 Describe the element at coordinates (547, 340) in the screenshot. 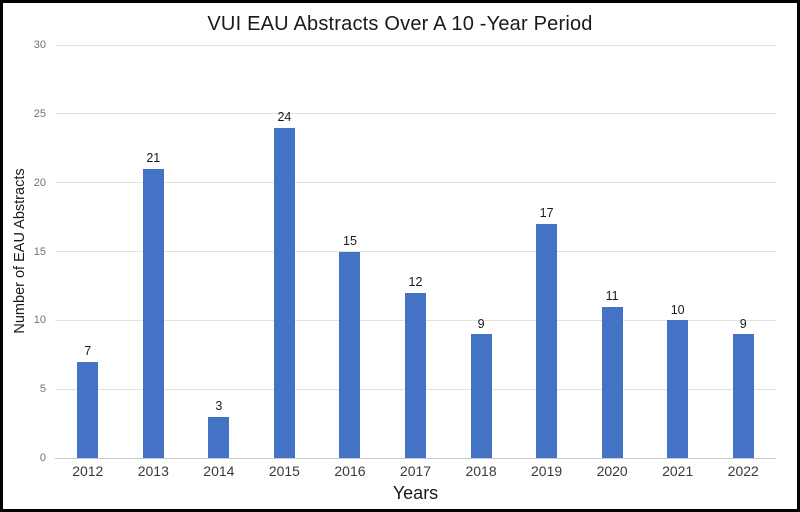

I see `bar-2019` at that location.